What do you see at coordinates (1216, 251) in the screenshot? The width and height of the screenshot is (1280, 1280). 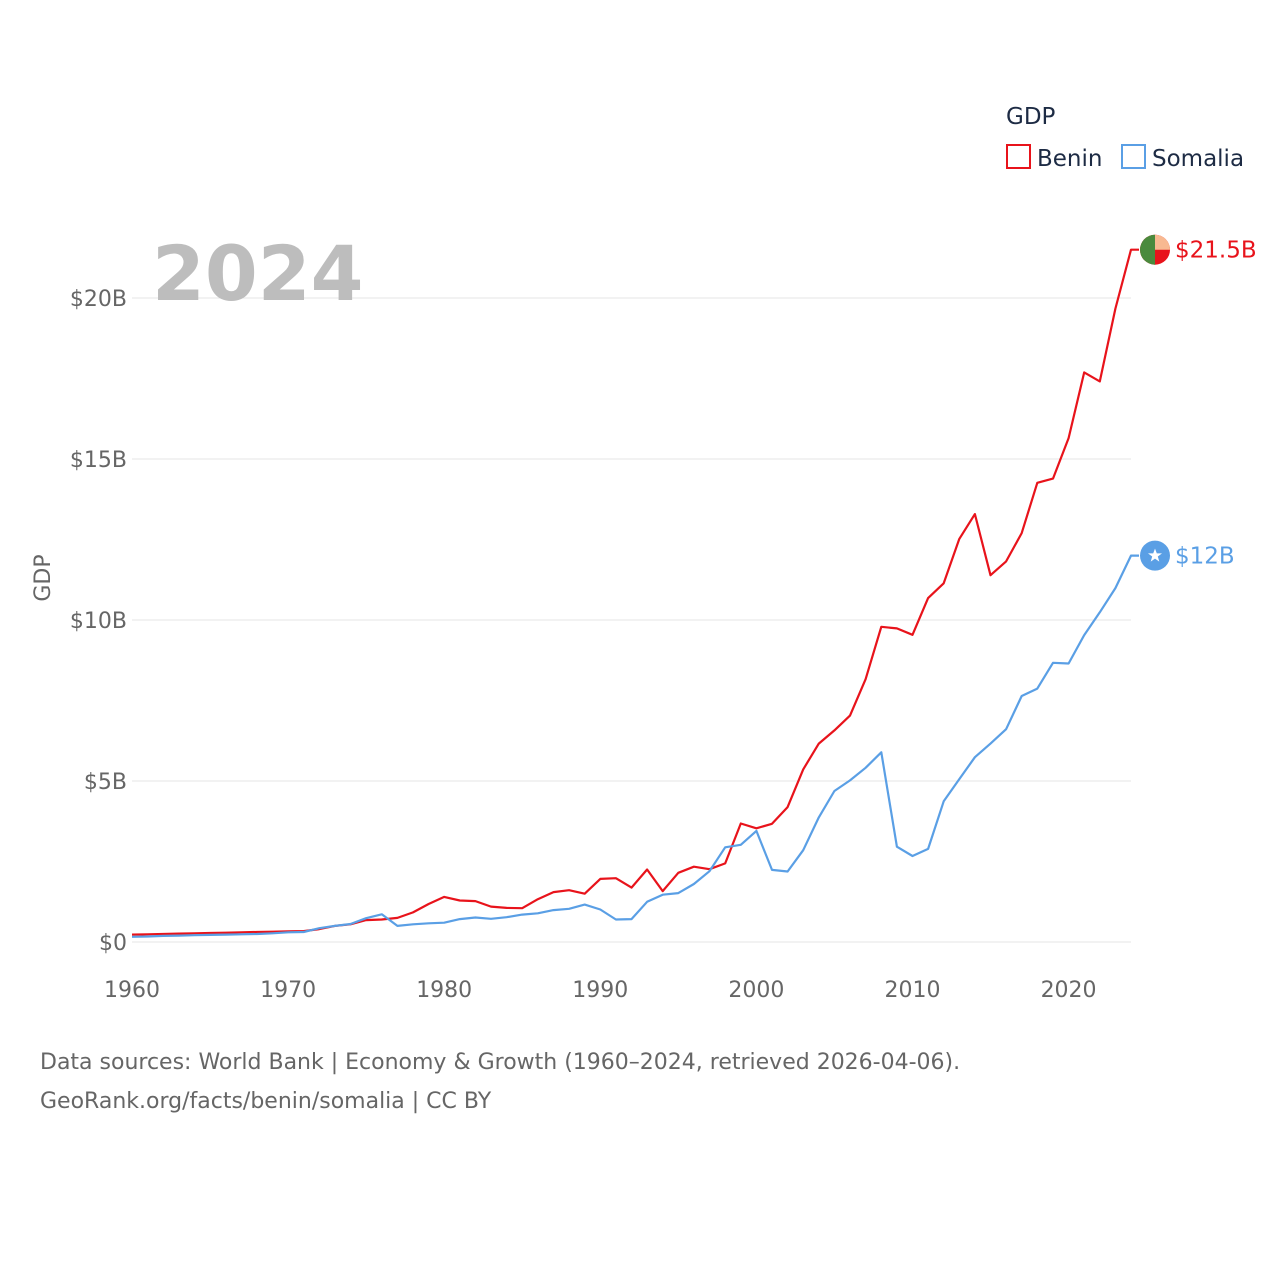 I see `benin-end-label: $21.5B` at bounding box center [1216, 251].